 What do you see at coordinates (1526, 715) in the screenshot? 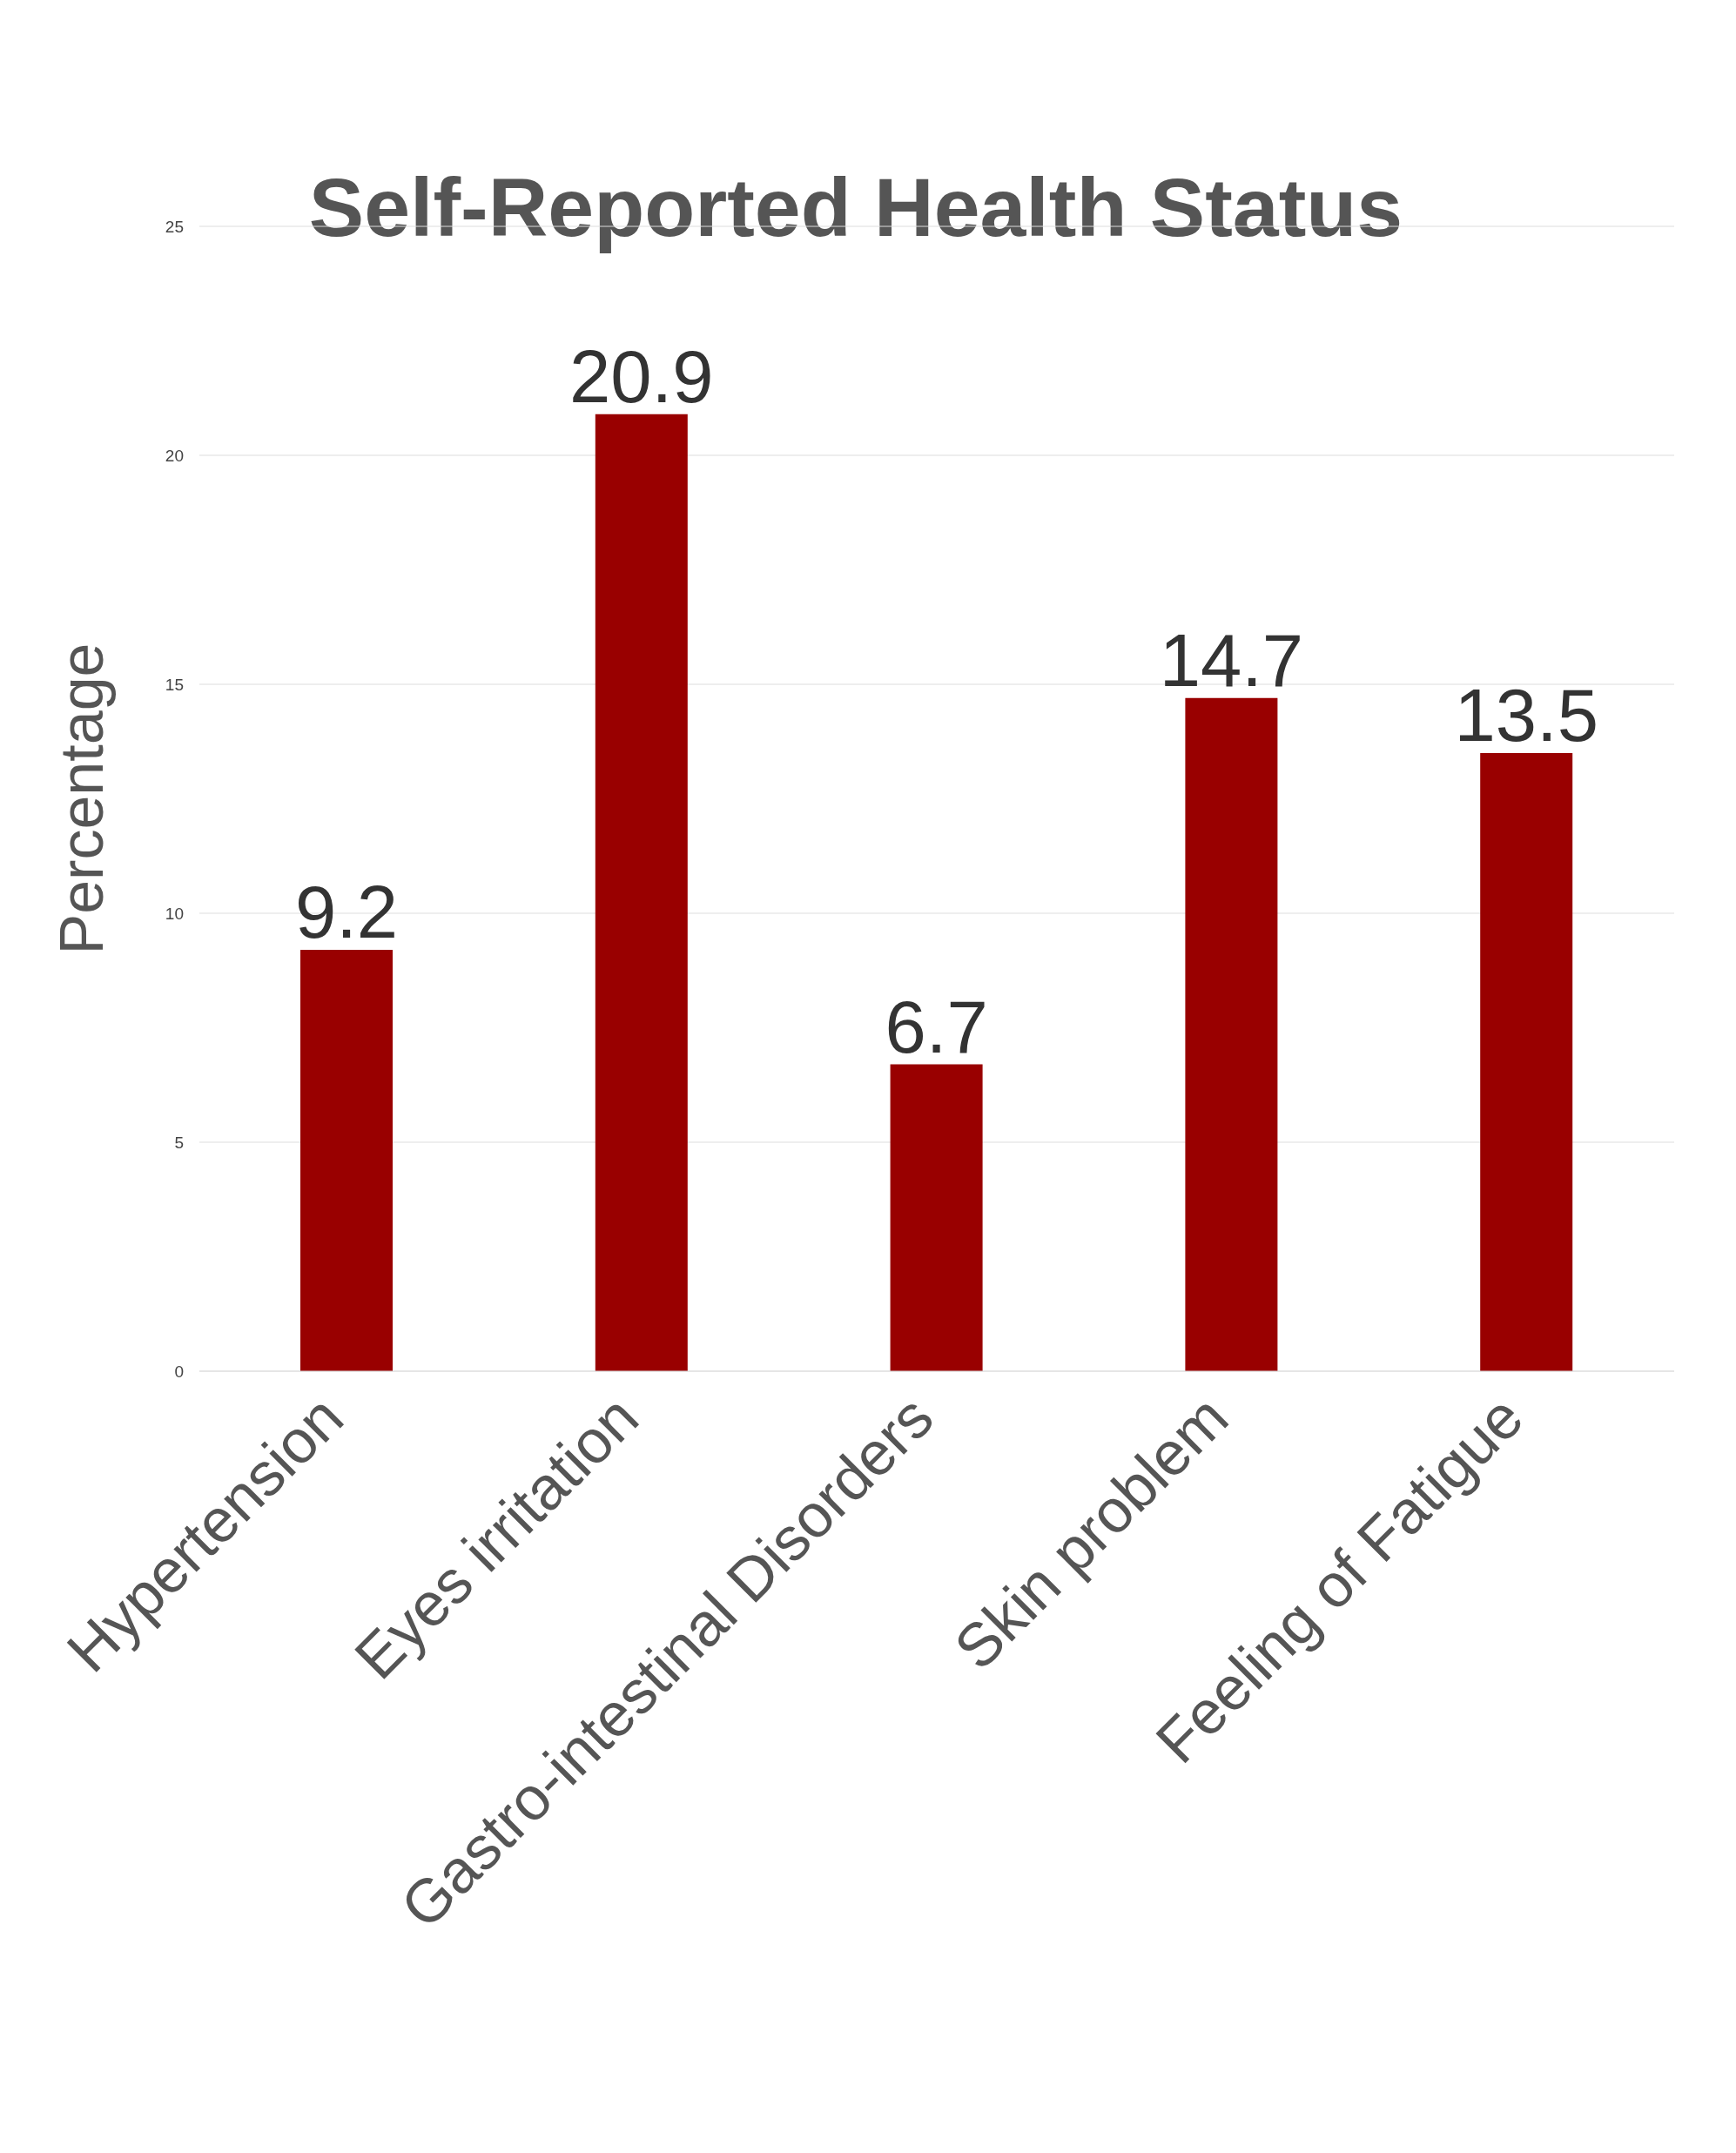
I see `data-label: 13.5` at bounding box center [1526, 715].